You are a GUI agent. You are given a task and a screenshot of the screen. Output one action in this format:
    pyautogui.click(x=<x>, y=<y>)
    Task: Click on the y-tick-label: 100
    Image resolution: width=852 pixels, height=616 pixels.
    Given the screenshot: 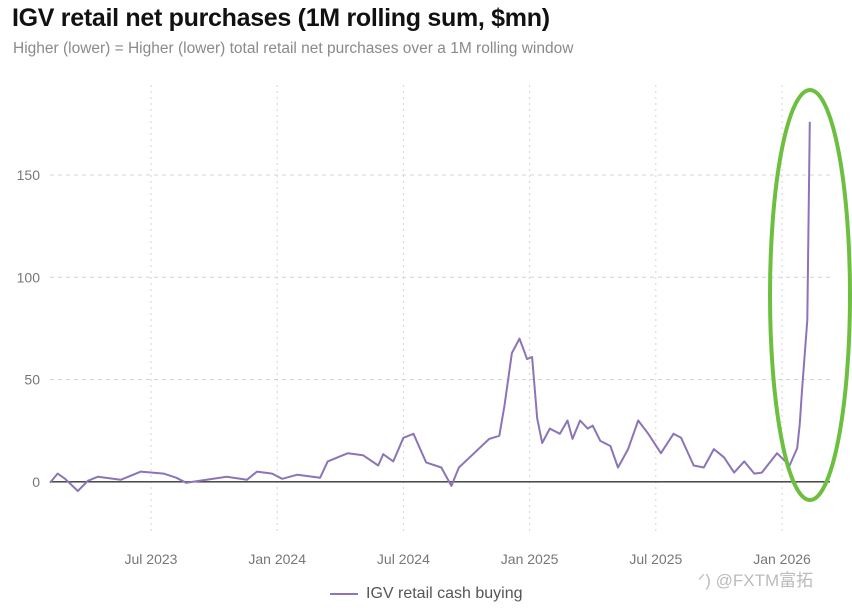 What is the action you would take?
    pyautogui.click(x=29, y=277)
    